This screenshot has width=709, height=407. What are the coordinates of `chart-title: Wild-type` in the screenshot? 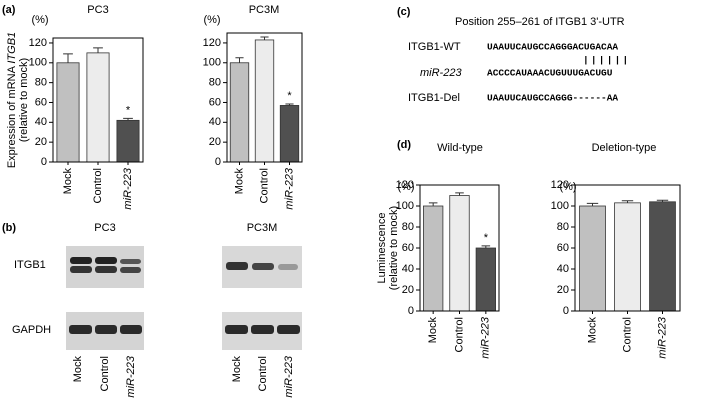 It's located at (460, 148).